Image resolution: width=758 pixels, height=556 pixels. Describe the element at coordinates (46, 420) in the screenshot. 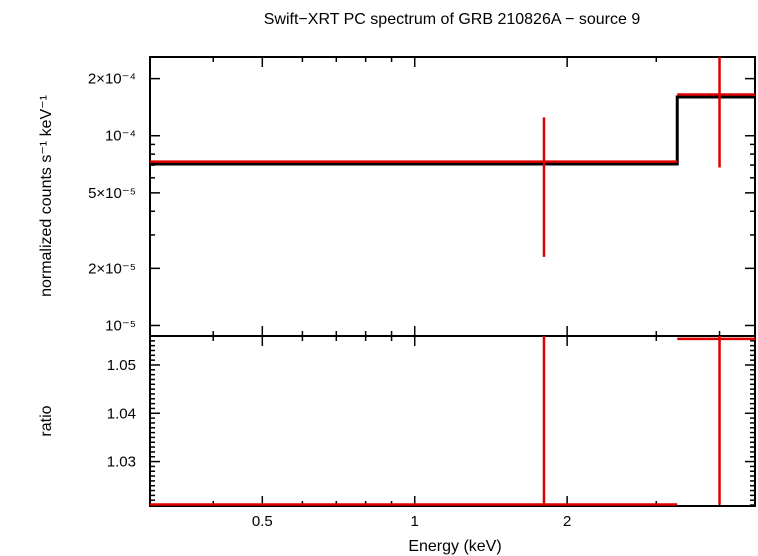

I see `ratio-y-axis-label: ratio` at that location.